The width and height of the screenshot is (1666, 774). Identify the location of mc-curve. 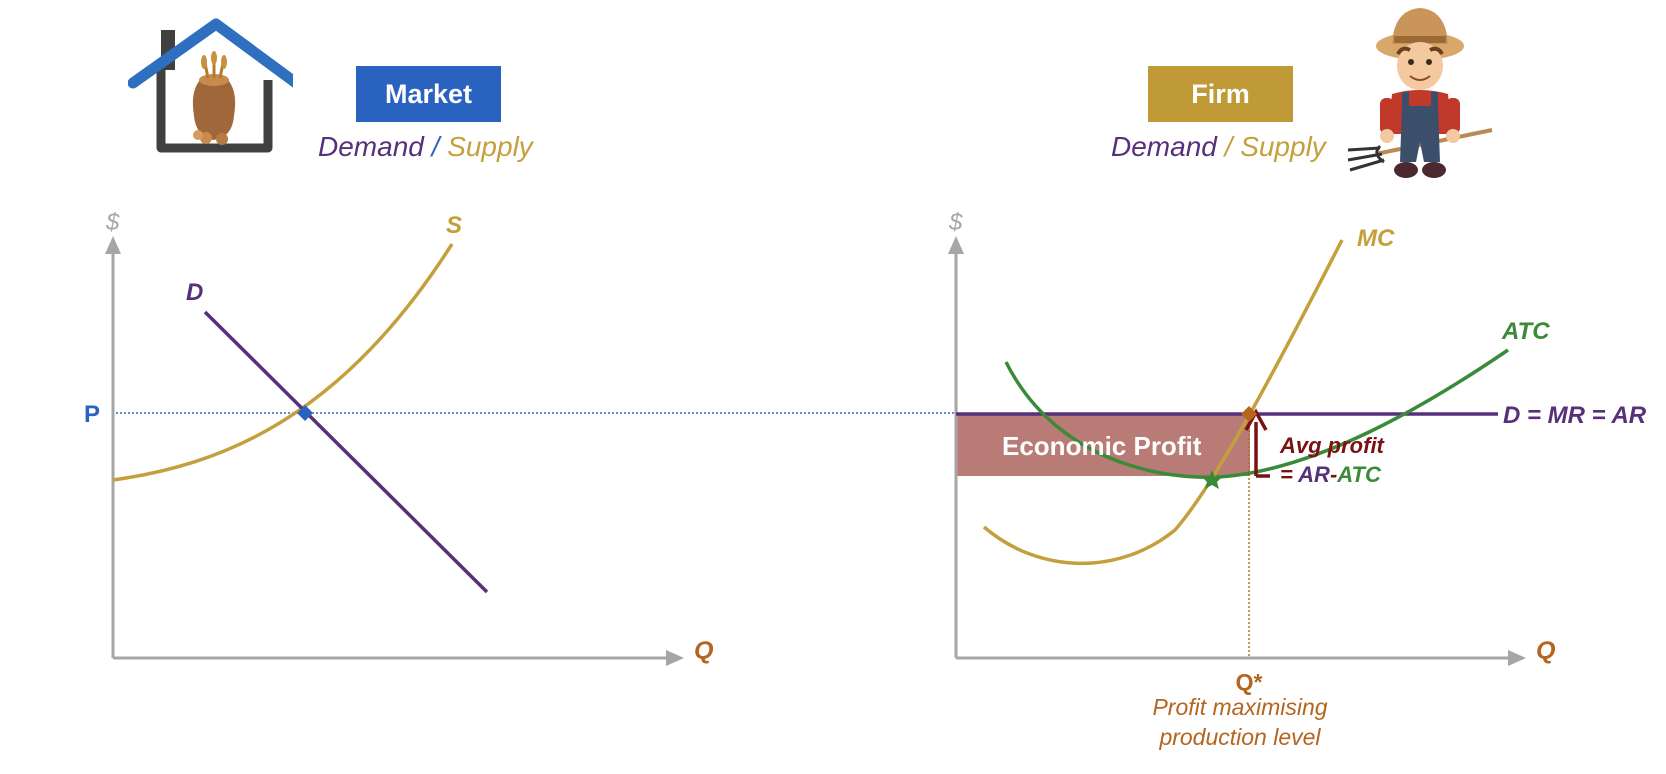
(1163, 402).